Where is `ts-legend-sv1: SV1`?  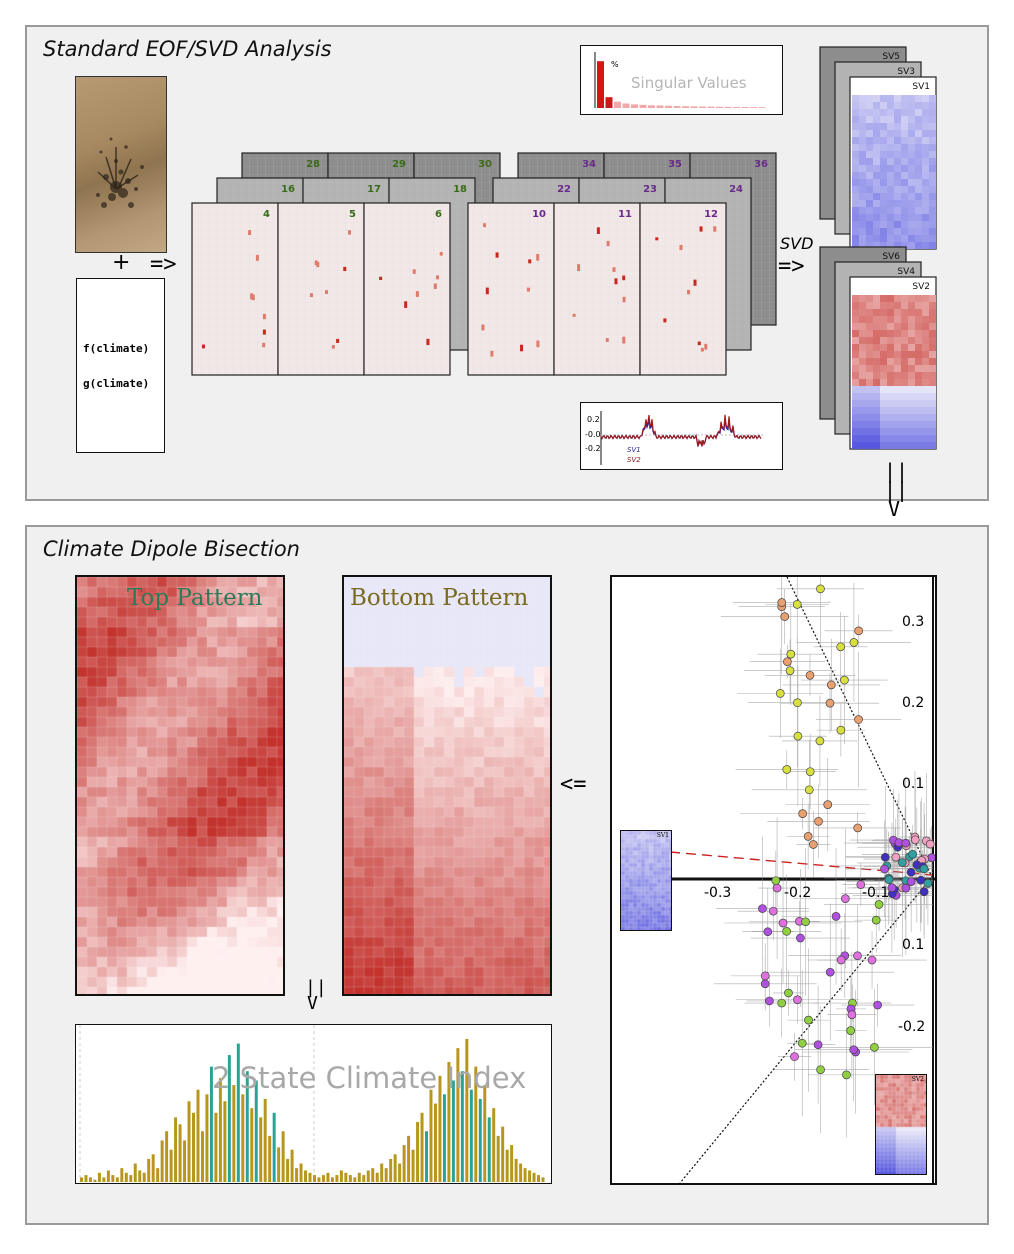
ts-legend-sv1: SV1 is located at coordinates (634, 450).